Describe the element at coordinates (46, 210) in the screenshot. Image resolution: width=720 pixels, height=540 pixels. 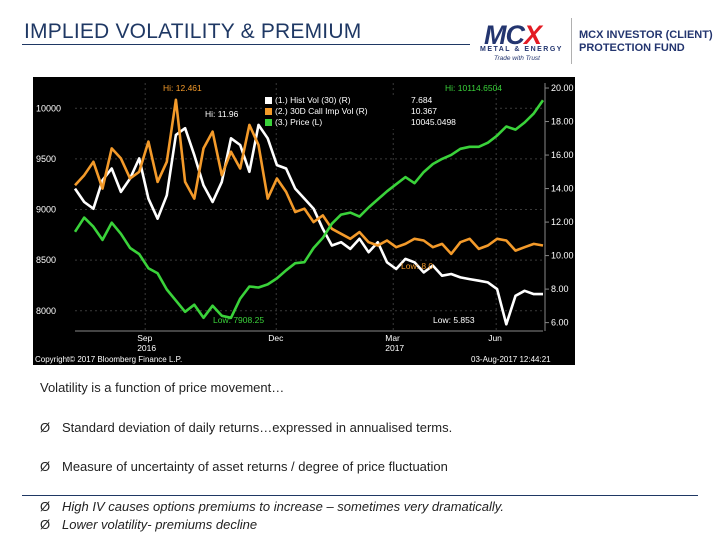
I see `left-axis-tick-label: 9000` at that location.